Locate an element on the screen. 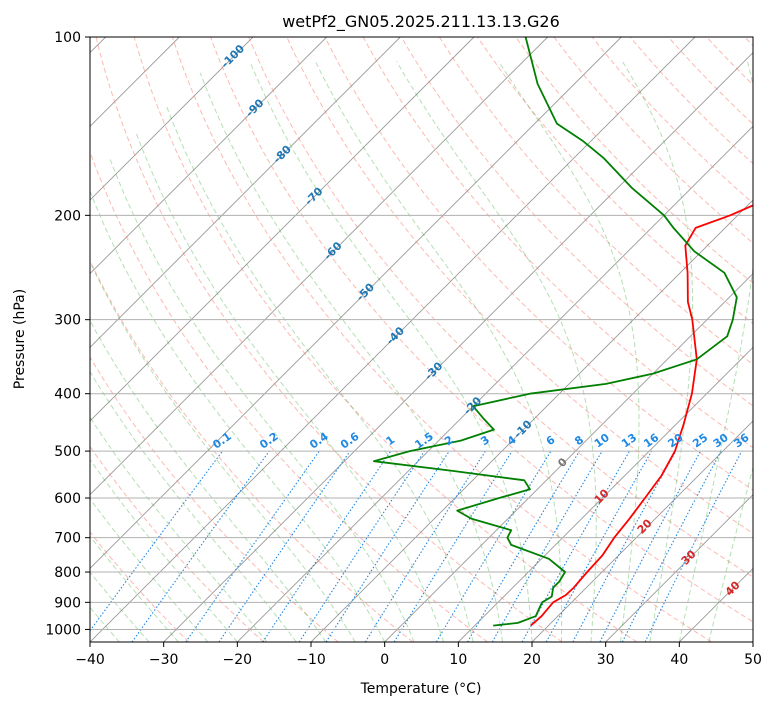 The width and height of the screenshot is (775, 708). isotherm-label: -40 is located at coordinates (395, 335).